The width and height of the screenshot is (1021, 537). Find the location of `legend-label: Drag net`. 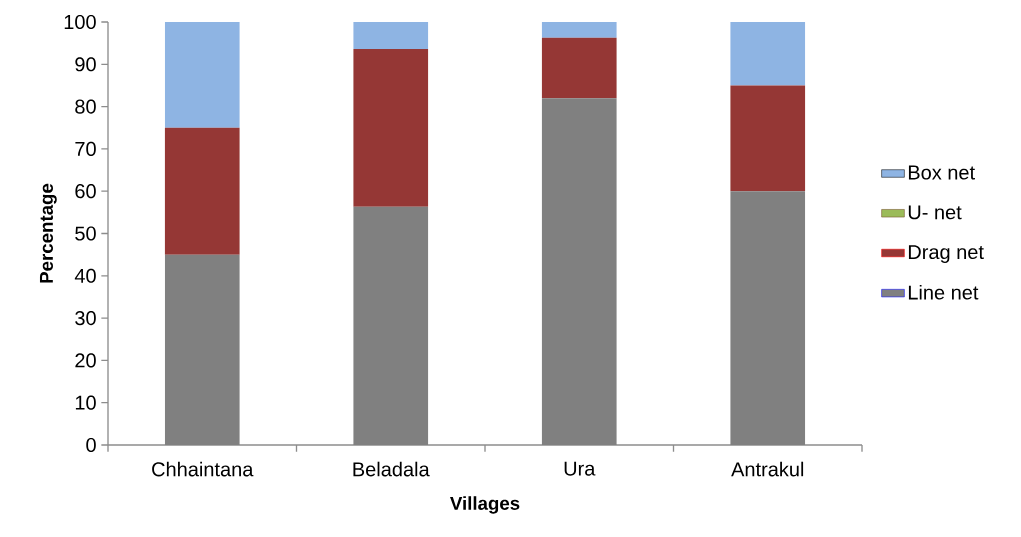

legend-label: Drag net is located at coordinates (946, 254).